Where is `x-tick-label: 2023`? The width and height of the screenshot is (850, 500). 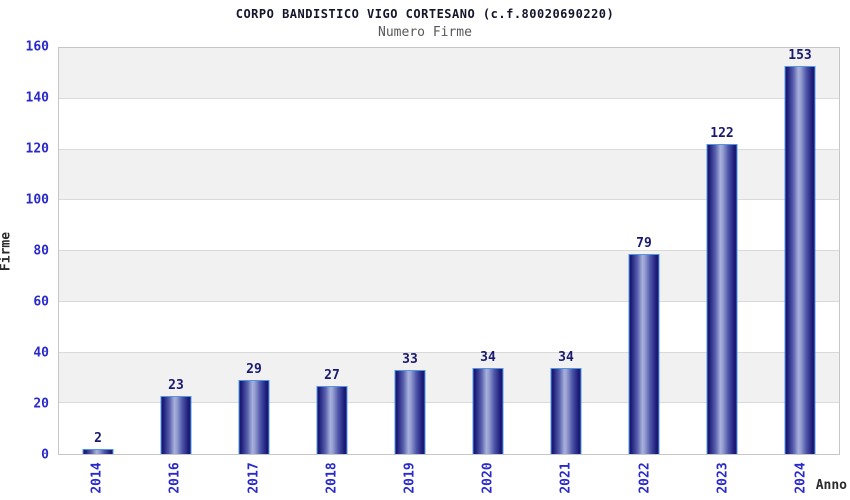
x-tick-label: 2023 is located at coordinates (723, 478).